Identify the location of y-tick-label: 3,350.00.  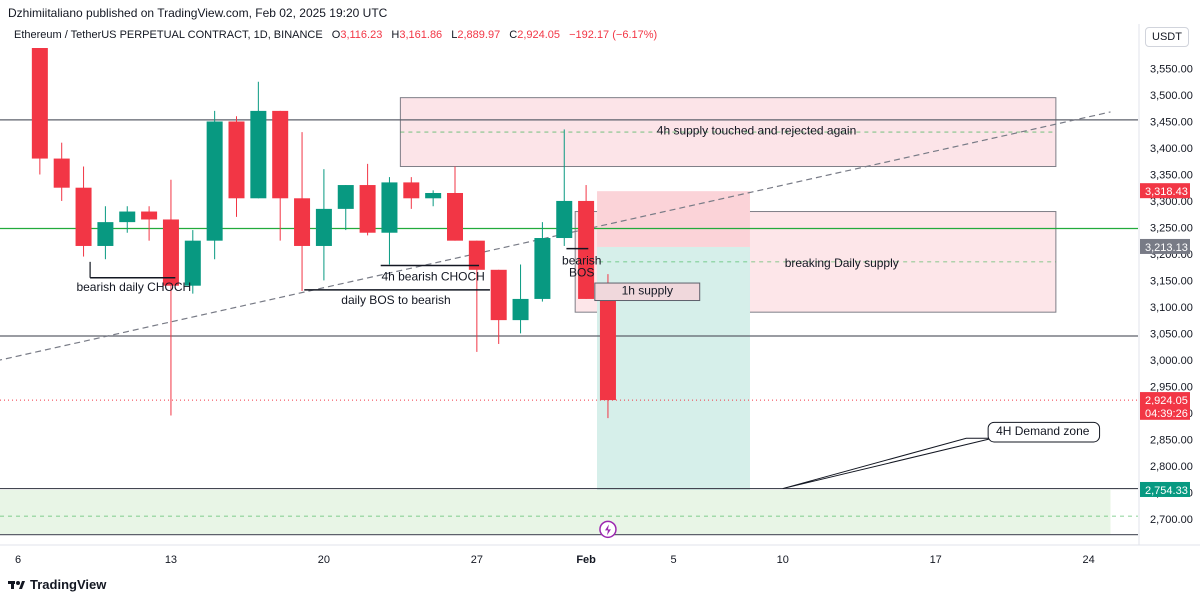
(1171, 175).